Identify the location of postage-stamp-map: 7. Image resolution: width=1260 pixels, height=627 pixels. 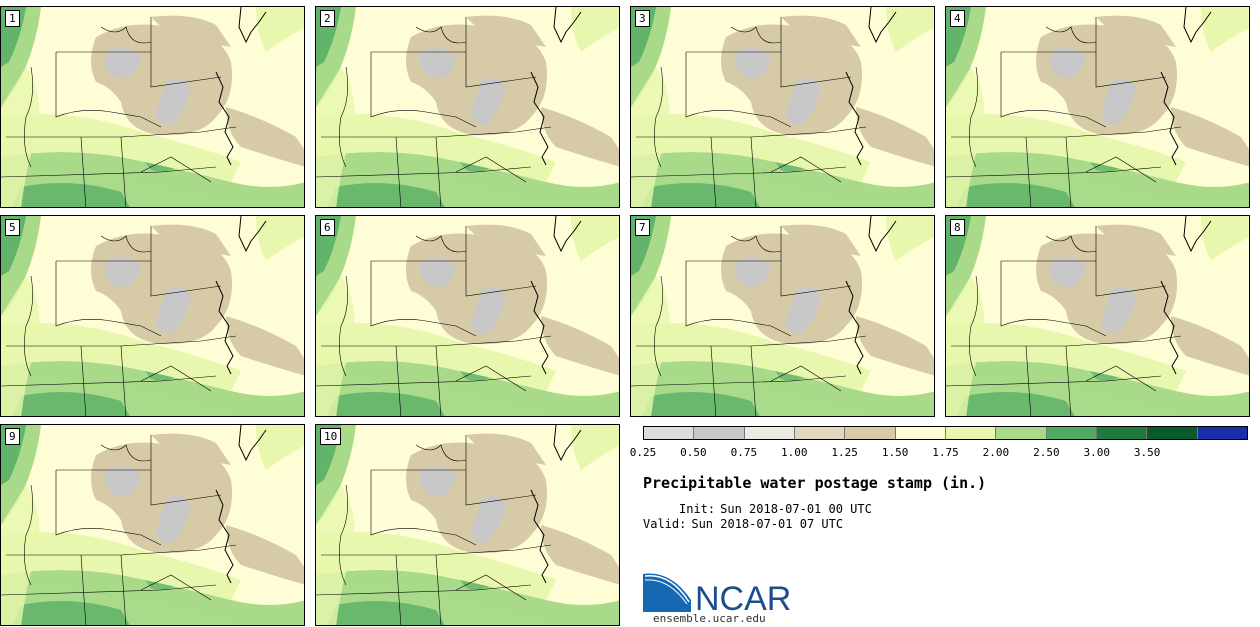
(782, 316).